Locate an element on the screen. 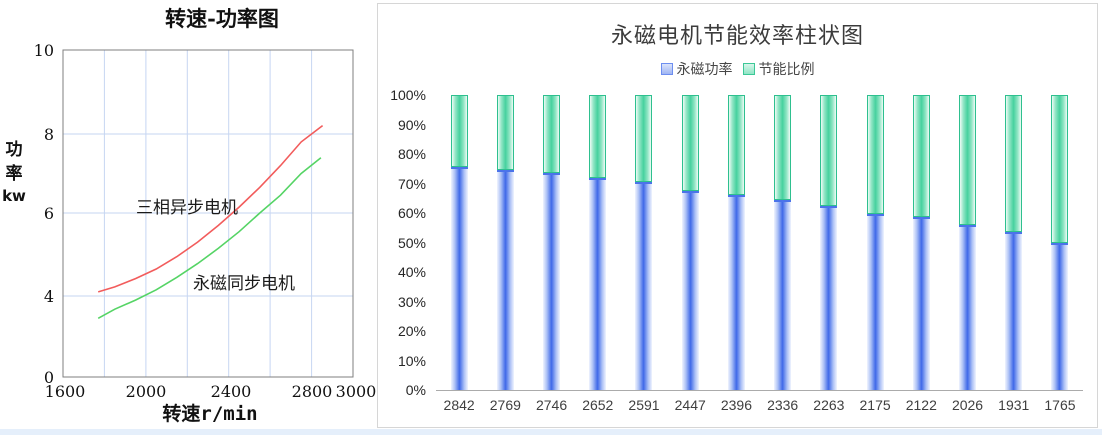 This screenshot has width=1102, height=435. bar-category-label: 1931 is located at coordinates (1014, 405).